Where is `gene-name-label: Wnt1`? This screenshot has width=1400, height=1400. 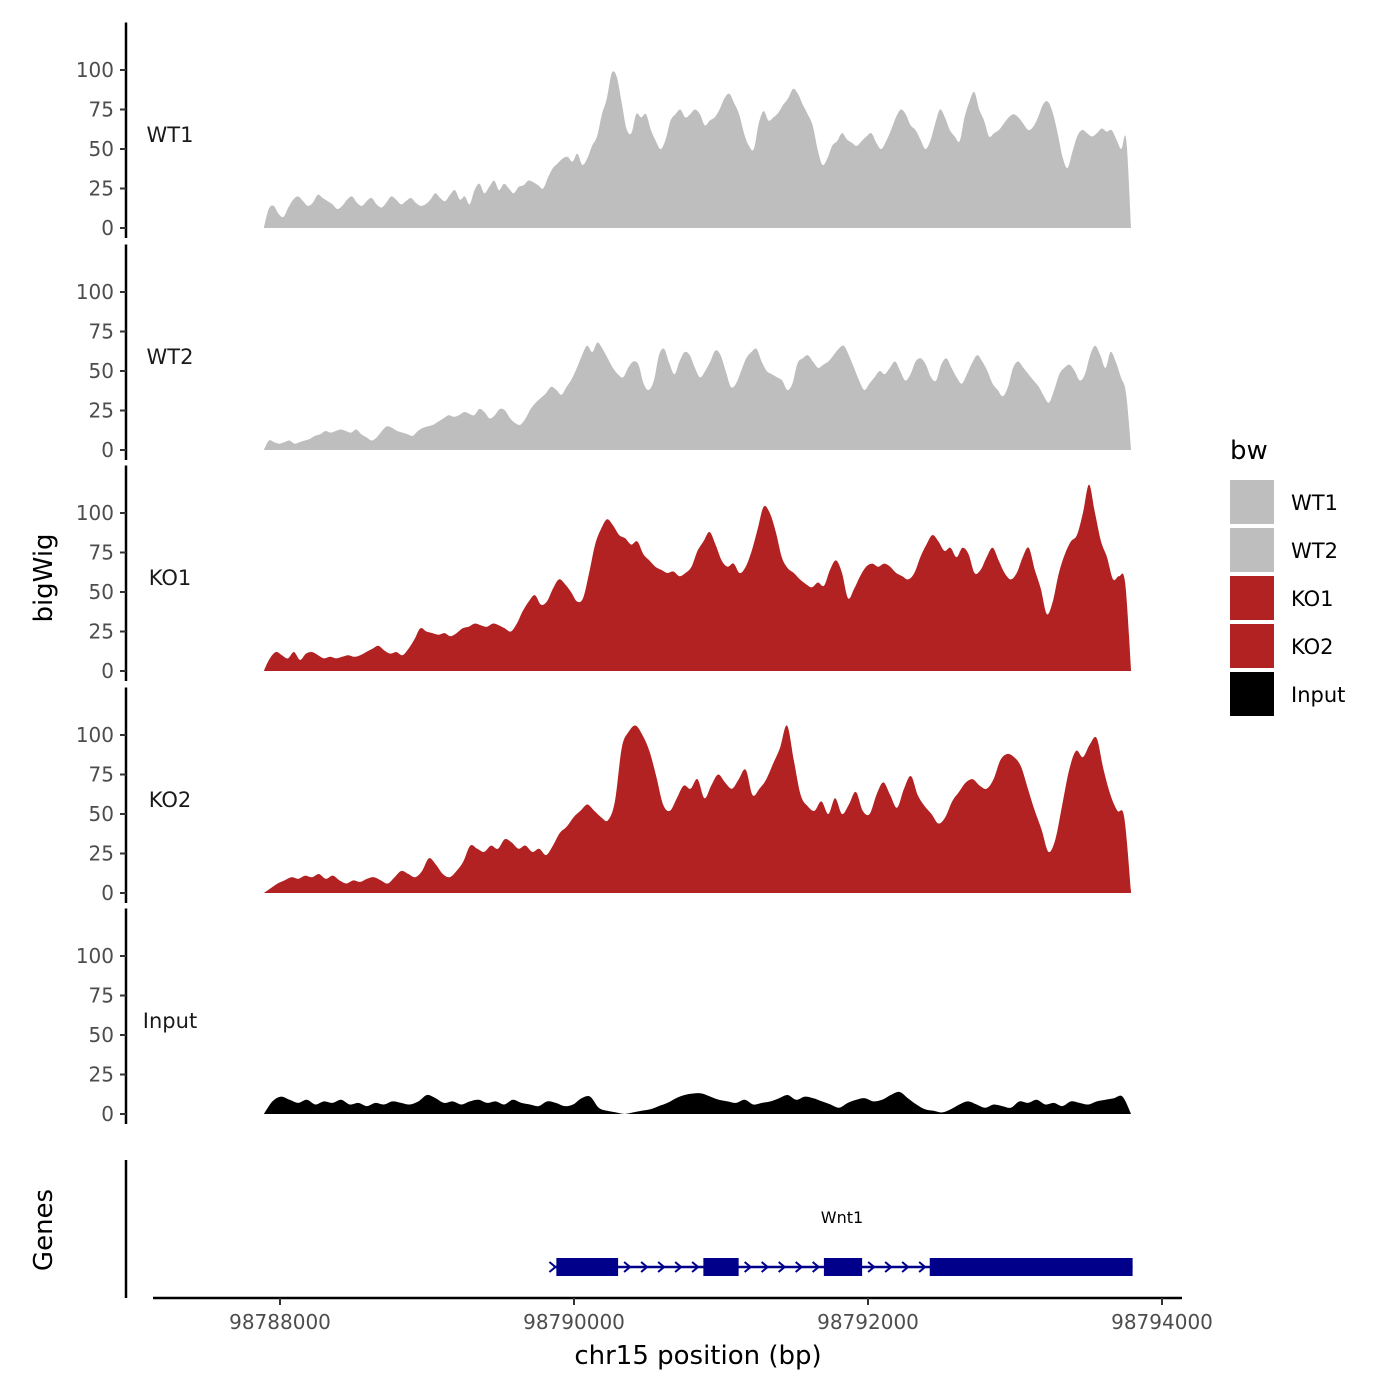 gene-name-label: Wnt1 is located at coordinates (842, 1217).